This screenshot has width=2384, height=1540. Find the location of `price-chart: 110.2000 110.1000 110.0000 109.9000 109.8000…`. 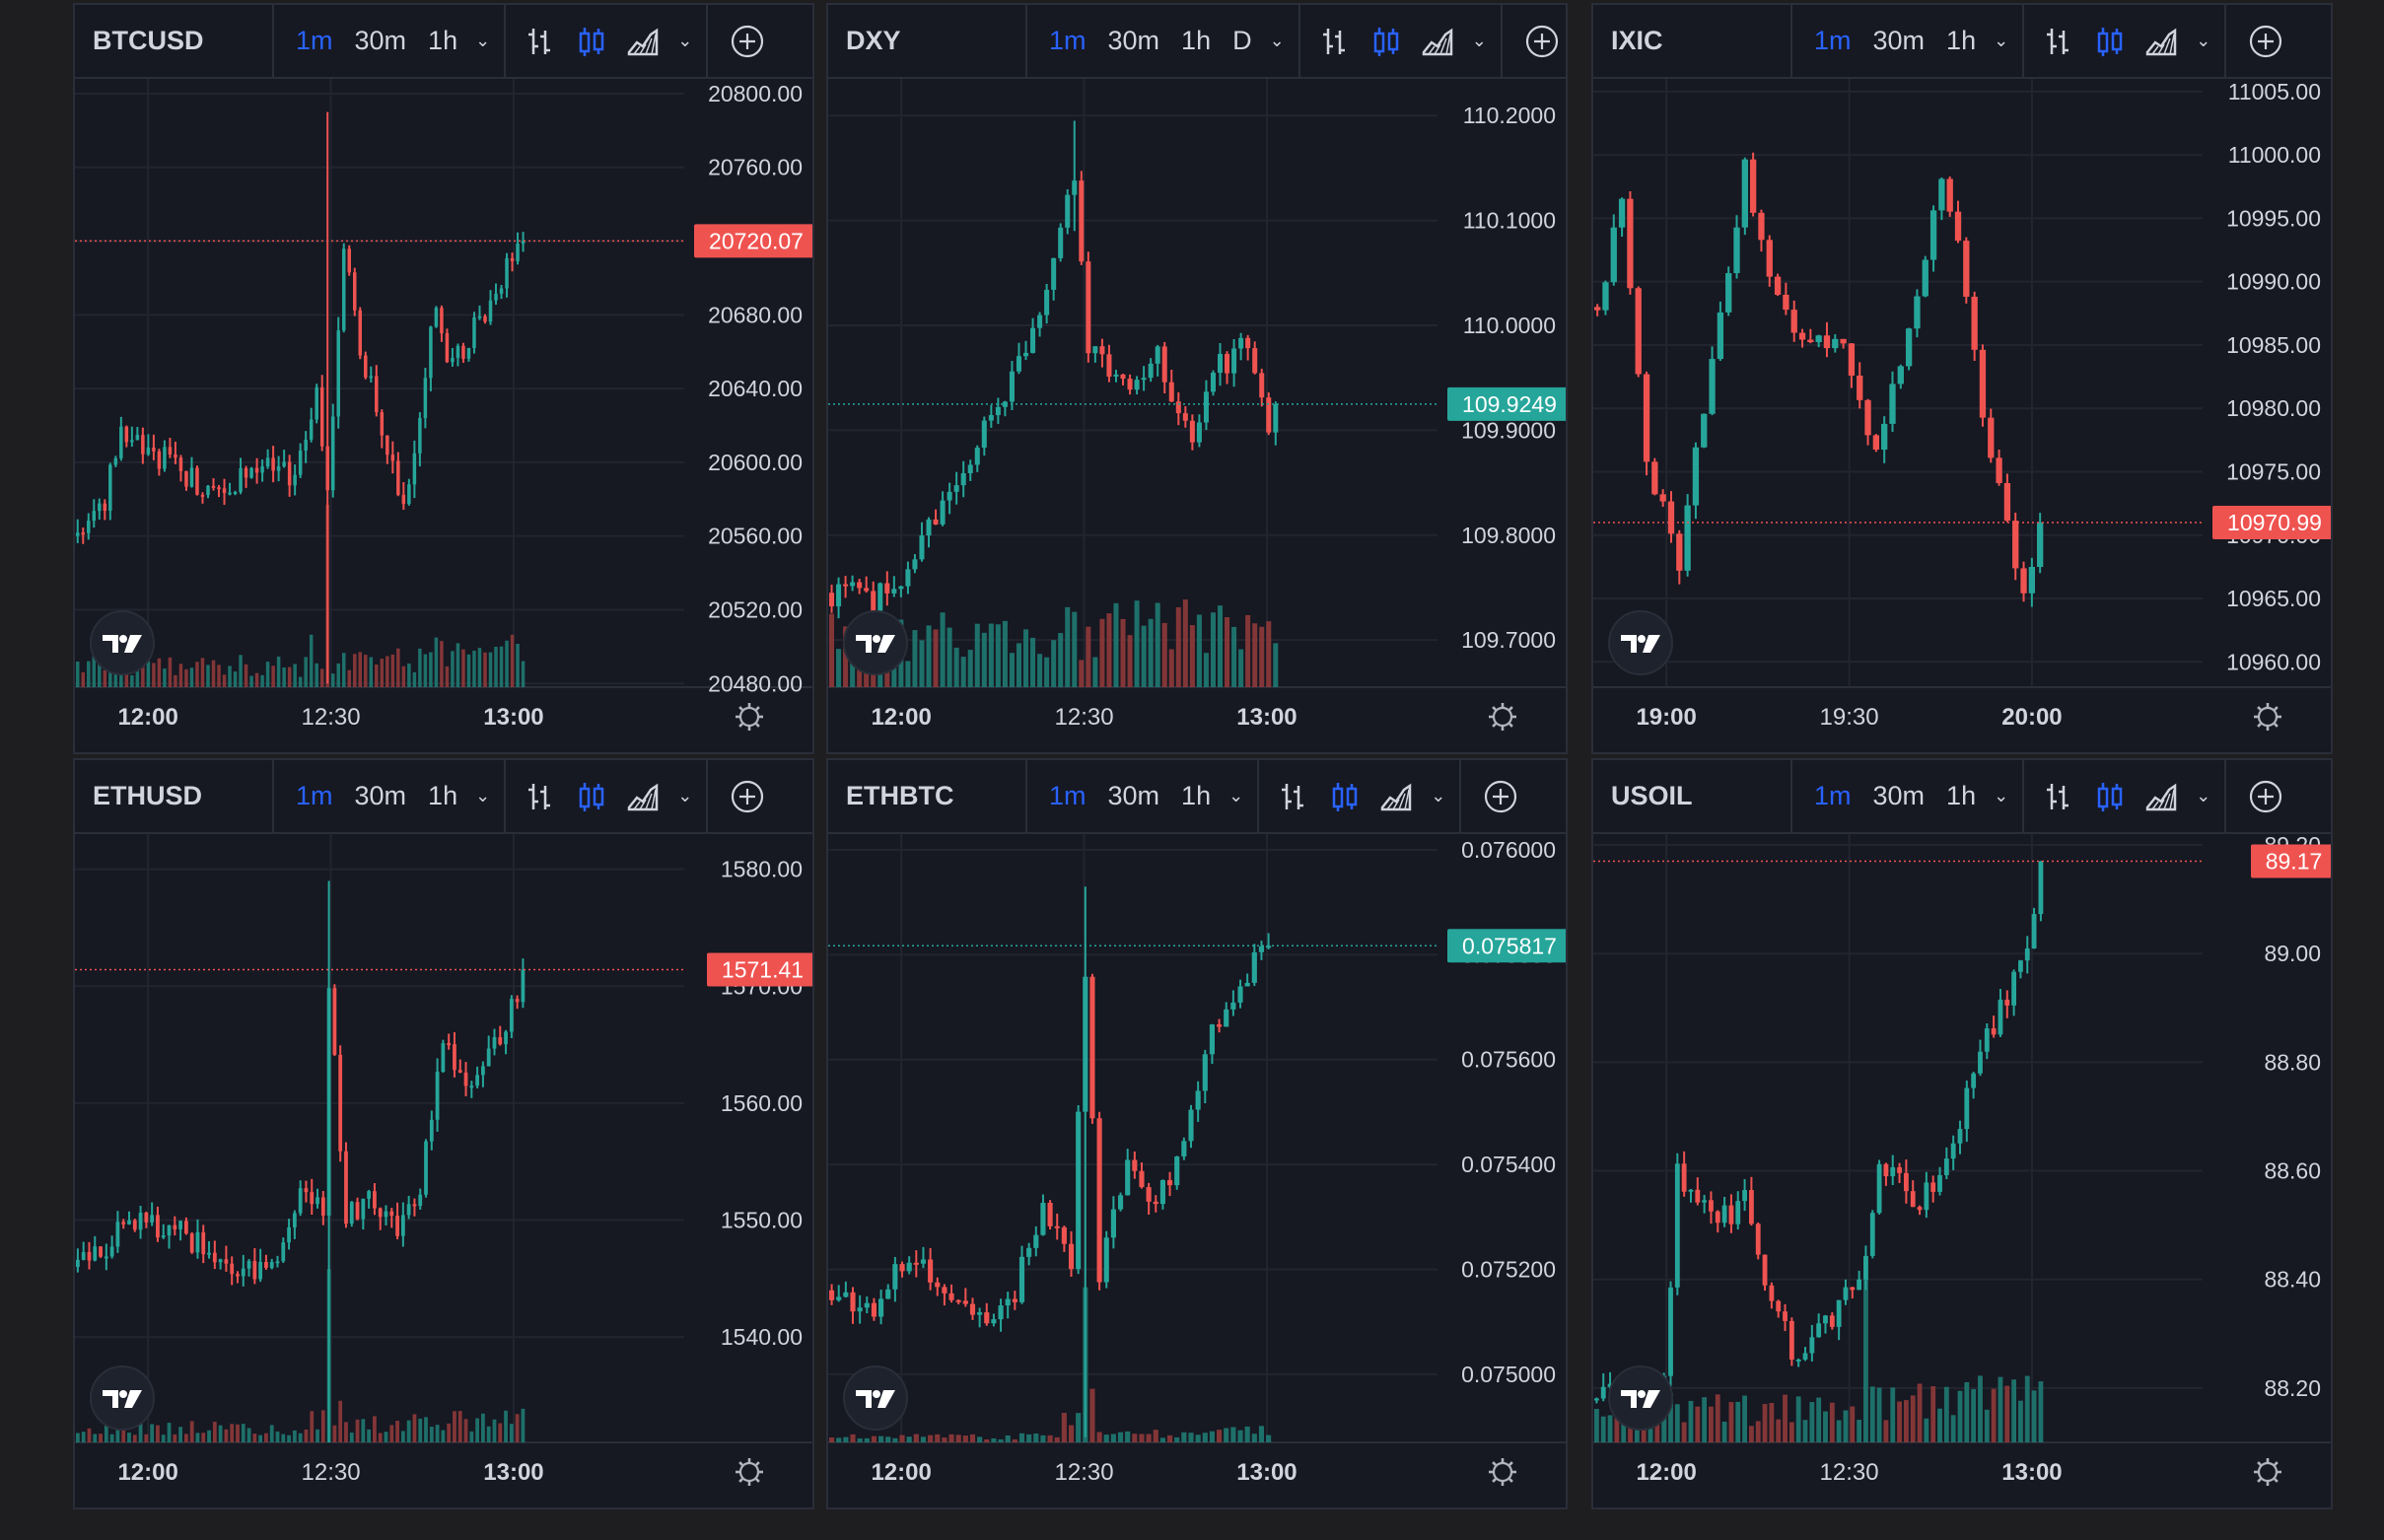

price-chart: 110.2000 110.1000 110.0000 109.9000 109.8000… is located at coordinates (1197, 415).